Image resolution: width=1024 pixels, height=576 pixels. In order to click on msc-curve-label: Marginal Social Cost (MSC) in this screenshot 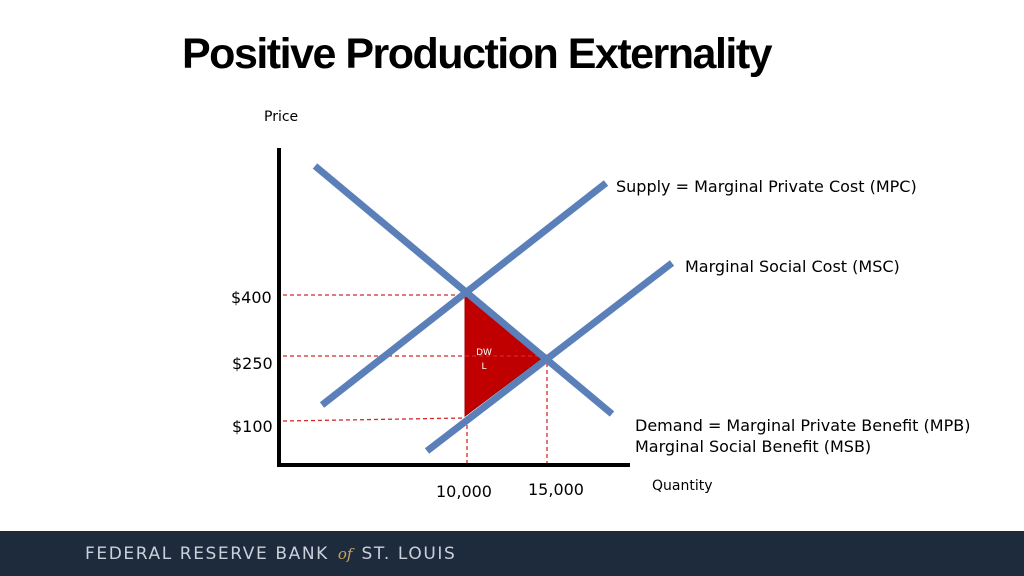, I will do `click(792, 266)`.